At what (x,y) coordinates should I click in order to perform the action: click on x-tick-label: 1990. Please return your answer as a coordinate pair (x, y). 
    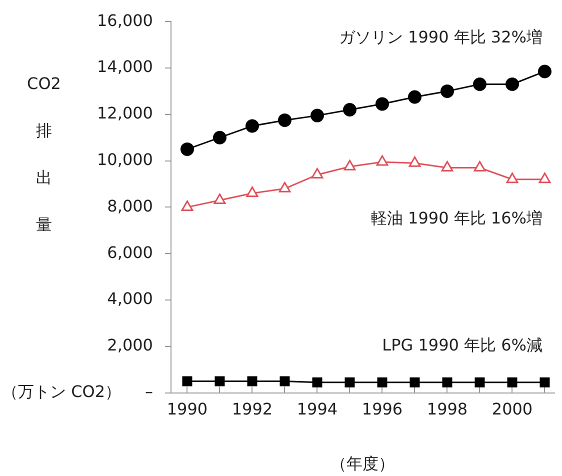
    Looking at the image, I should click on (187, 409).